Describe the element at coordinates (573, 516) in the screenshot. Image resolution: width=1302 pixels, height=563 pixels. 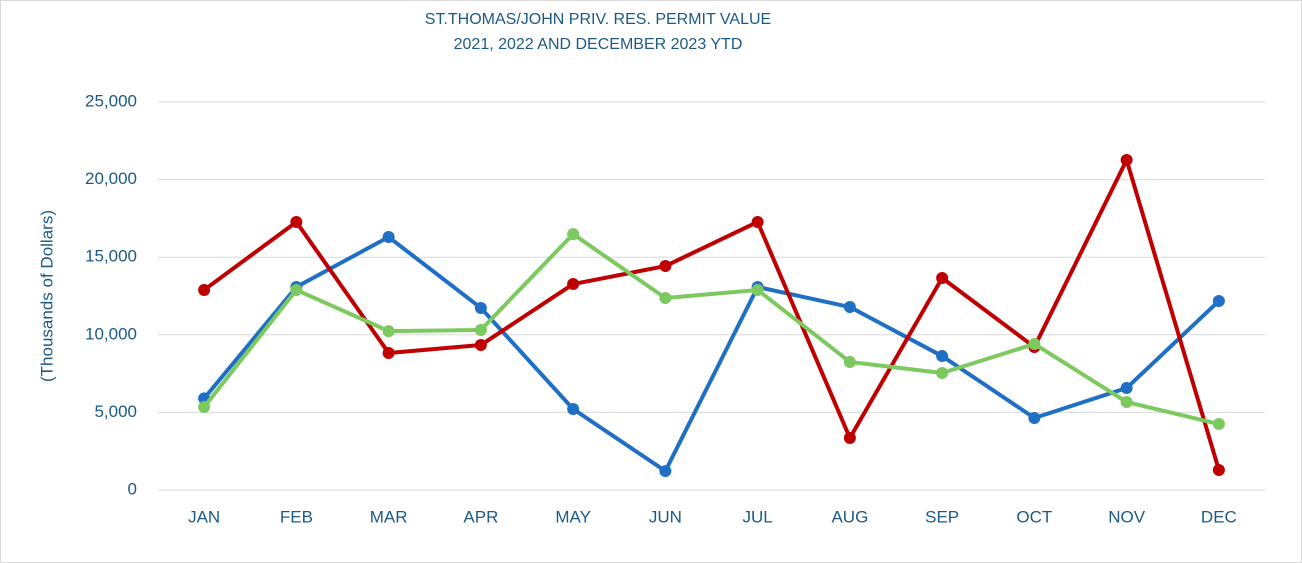
I see `x-tick-label: MAY` at that location.